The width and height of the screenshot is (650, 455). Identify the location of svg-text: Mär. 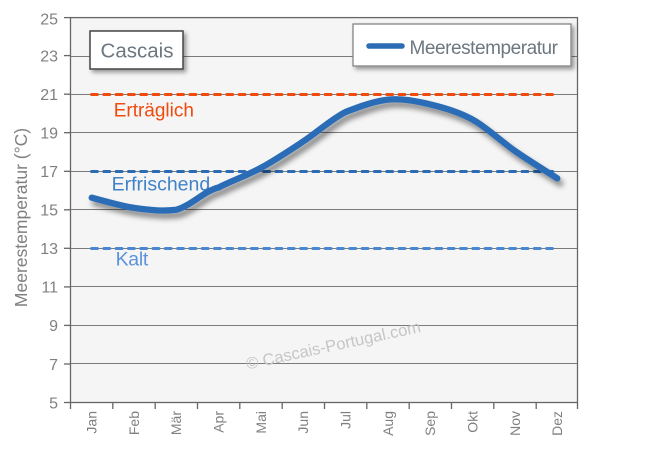
(176, 423).